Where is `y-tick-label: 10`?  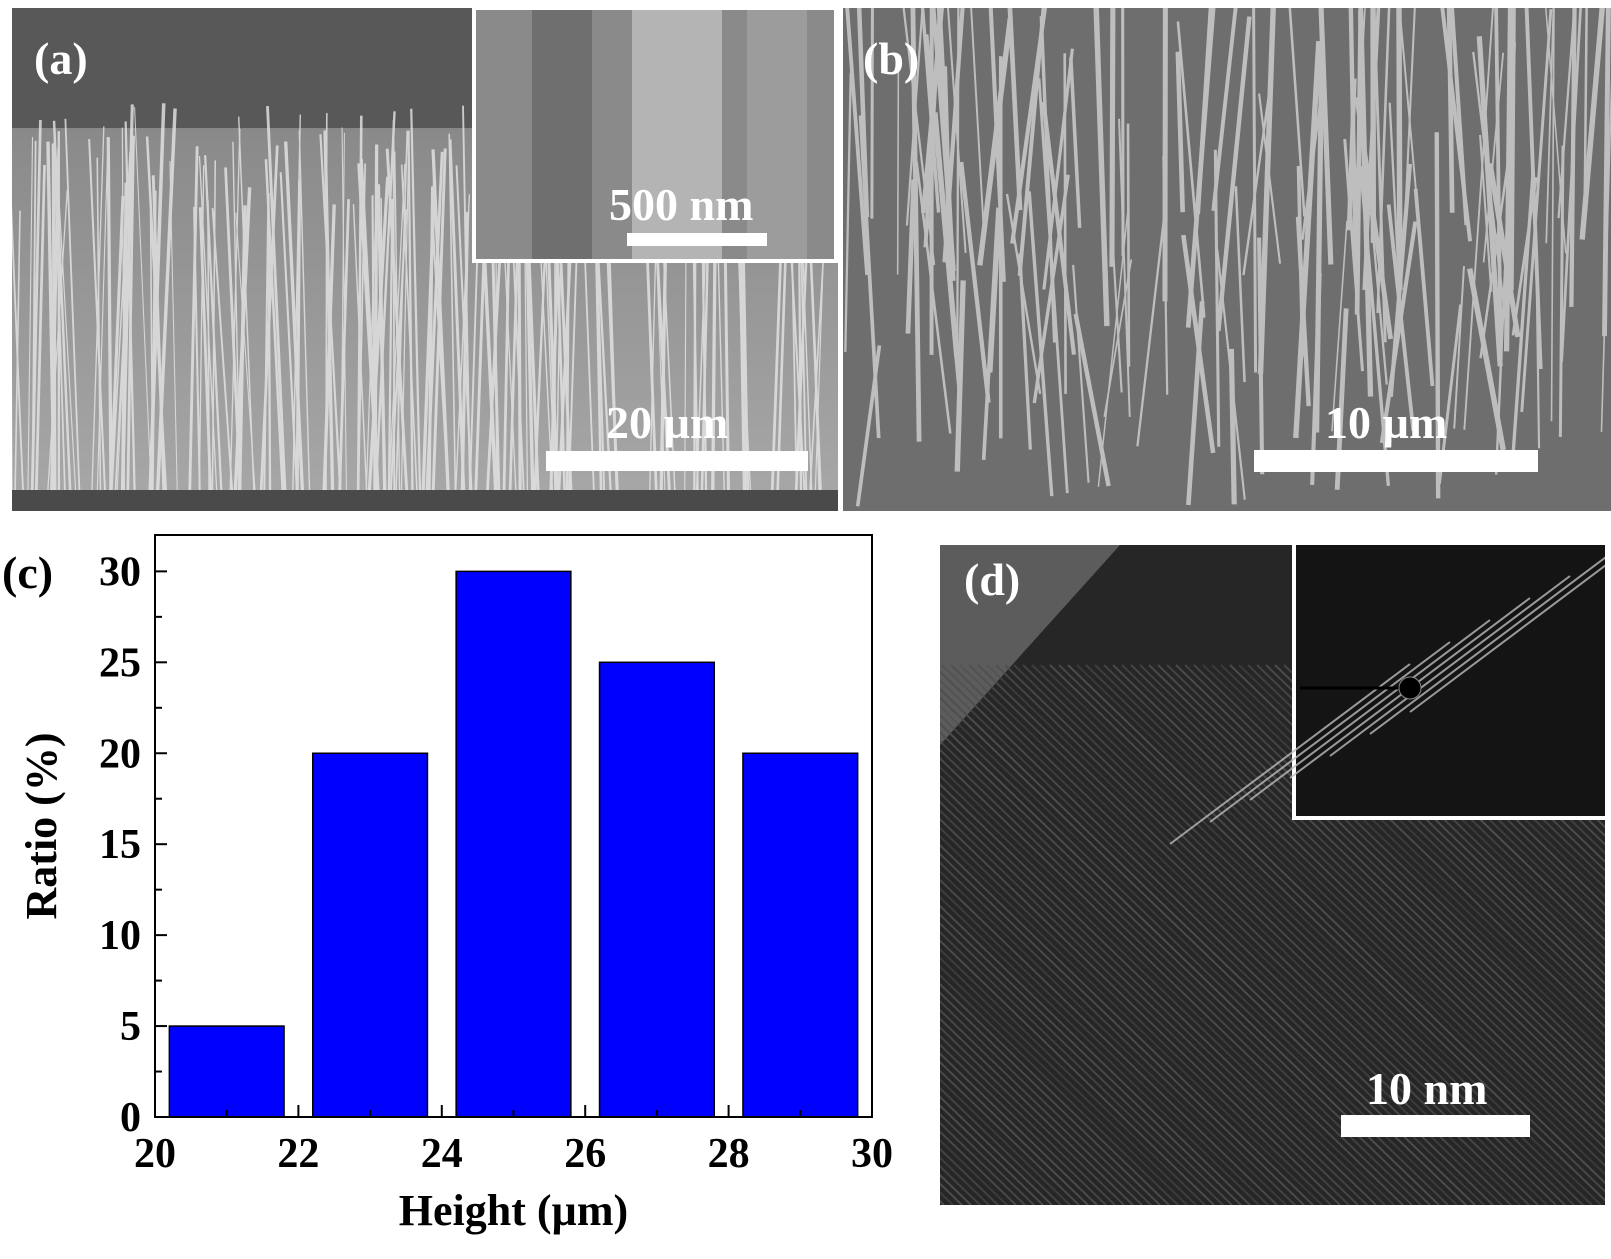
y-tick-label: 10 is located at coordinates (120, 936).